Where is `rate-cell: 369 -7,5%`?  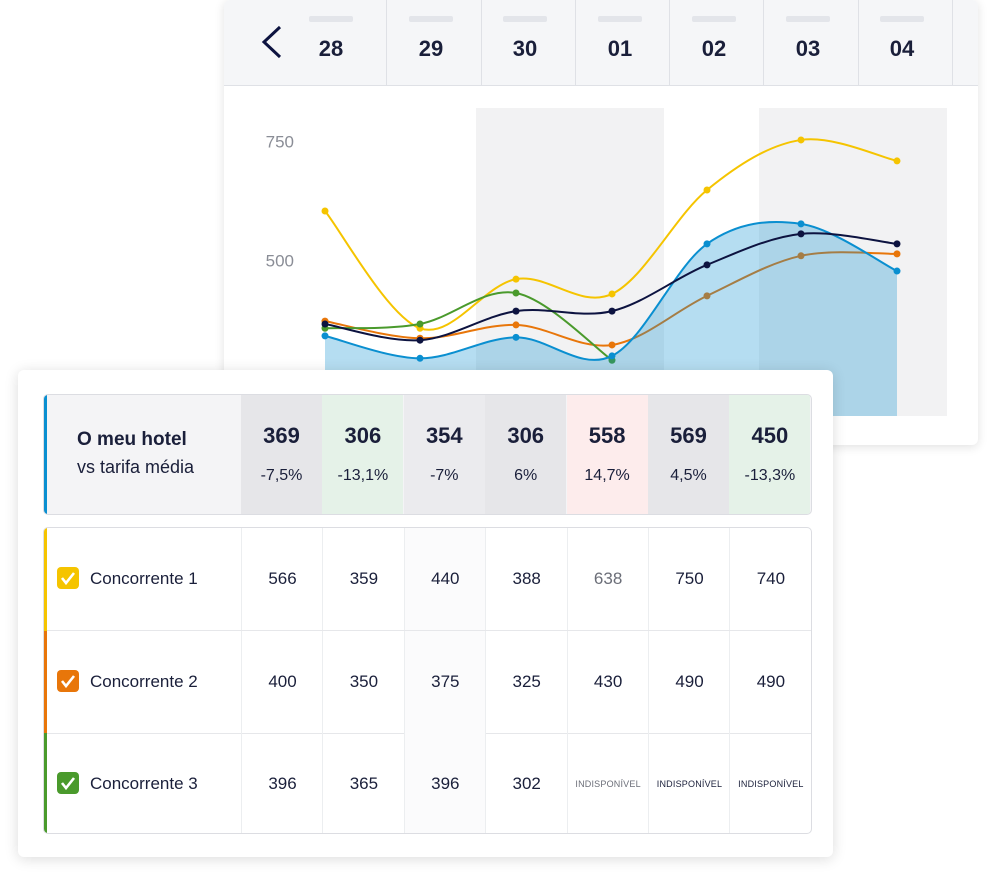
rate-cell: 369 -7,5% is located at coordinates (281, 454).